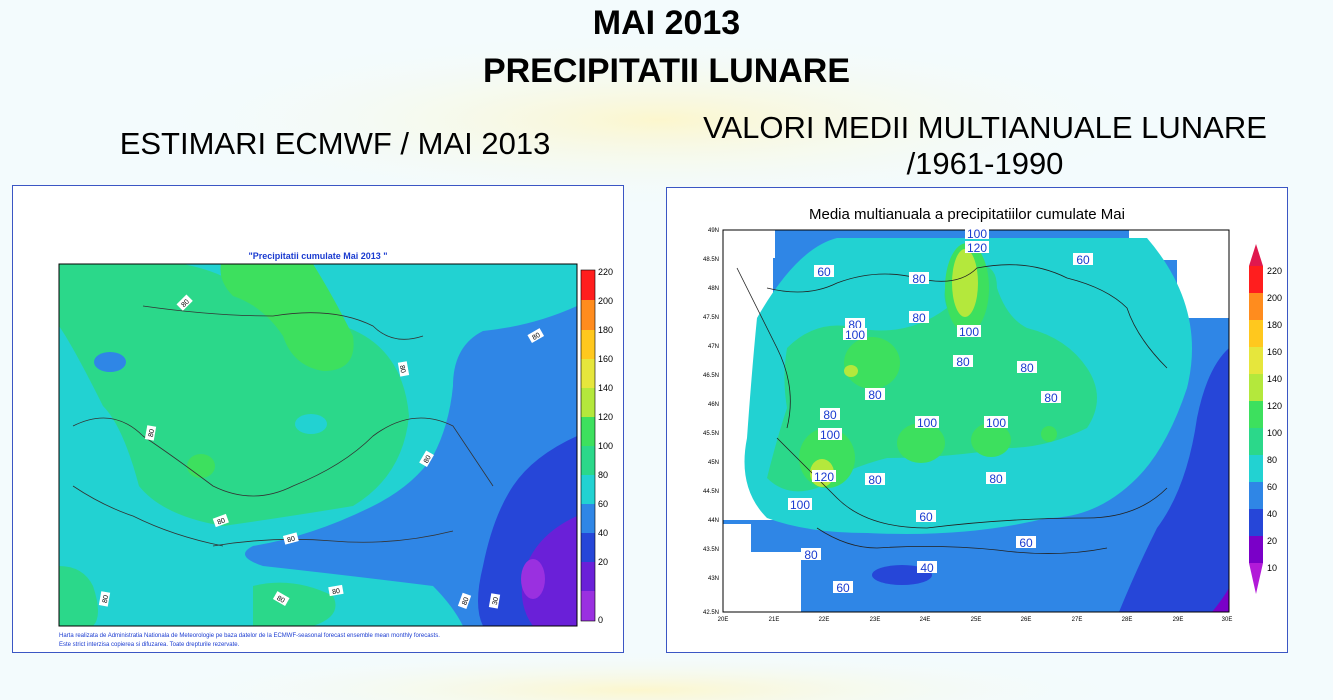 The width and height of the screenshot is (1333, 700). Describe the element at coordinates (1274, 433) in the screenshot. I see `right-colorbar-tick: 100` at that location.